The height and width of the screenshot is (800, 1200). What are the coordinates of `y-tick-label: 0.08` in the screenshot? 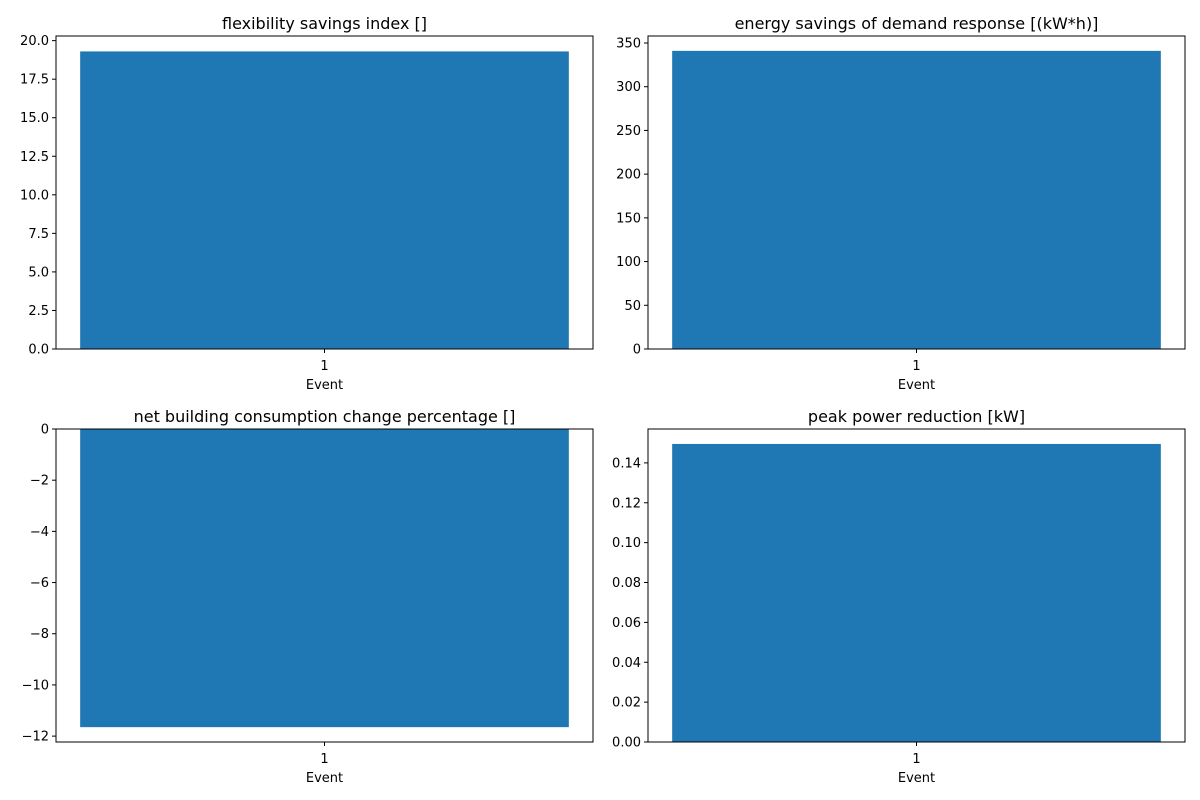 It's located at (626, 583).